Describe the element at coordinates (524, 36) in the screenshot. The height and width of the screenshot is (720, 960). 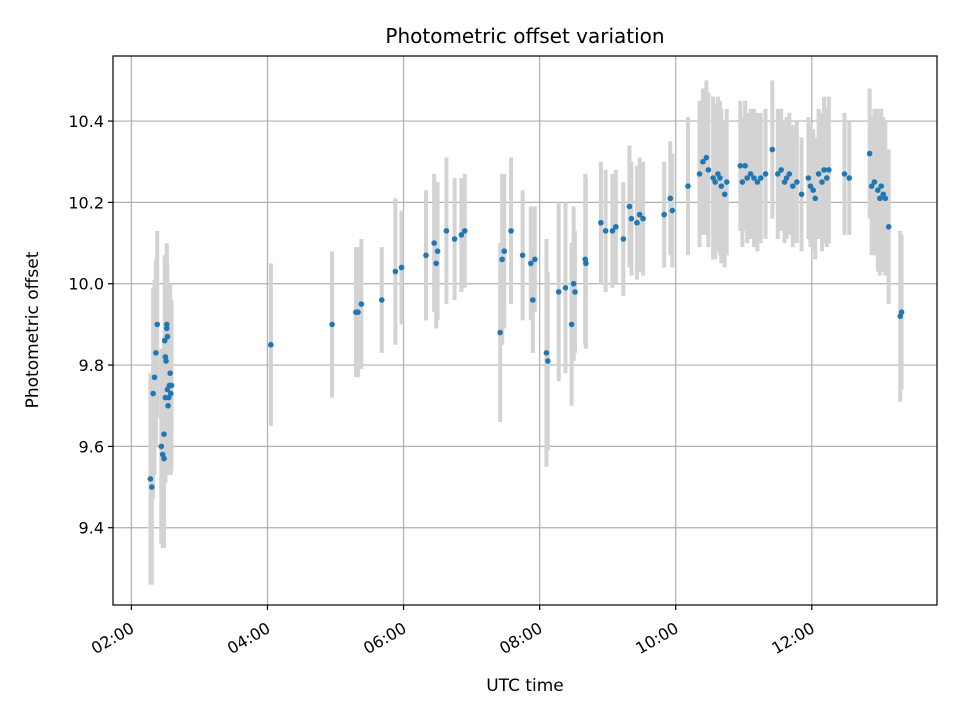
I see `chart-title: Photometric offset variation` at that location.